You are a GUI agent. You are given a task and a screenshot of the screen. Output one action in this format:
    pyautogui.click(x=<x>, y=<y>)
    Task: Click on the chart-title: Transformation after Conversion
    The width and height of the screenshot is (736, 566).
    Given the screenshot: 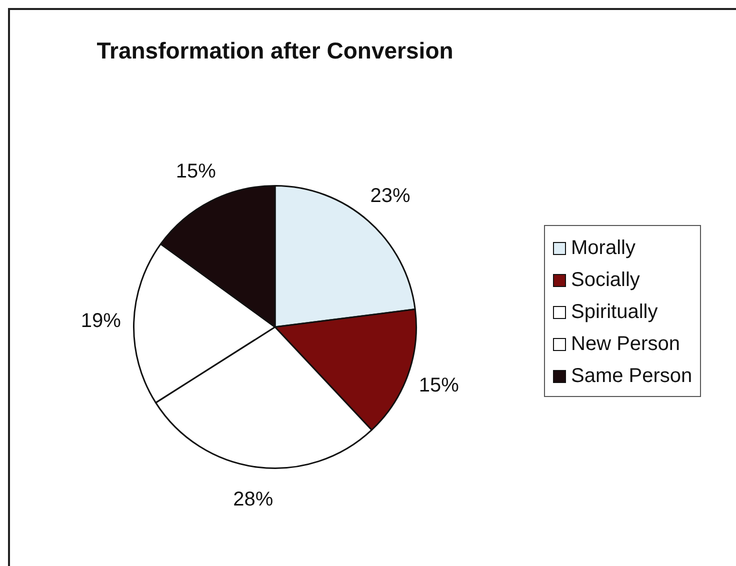 What is the action you would take?
    pyautogui.click(x=275, y=50)
    